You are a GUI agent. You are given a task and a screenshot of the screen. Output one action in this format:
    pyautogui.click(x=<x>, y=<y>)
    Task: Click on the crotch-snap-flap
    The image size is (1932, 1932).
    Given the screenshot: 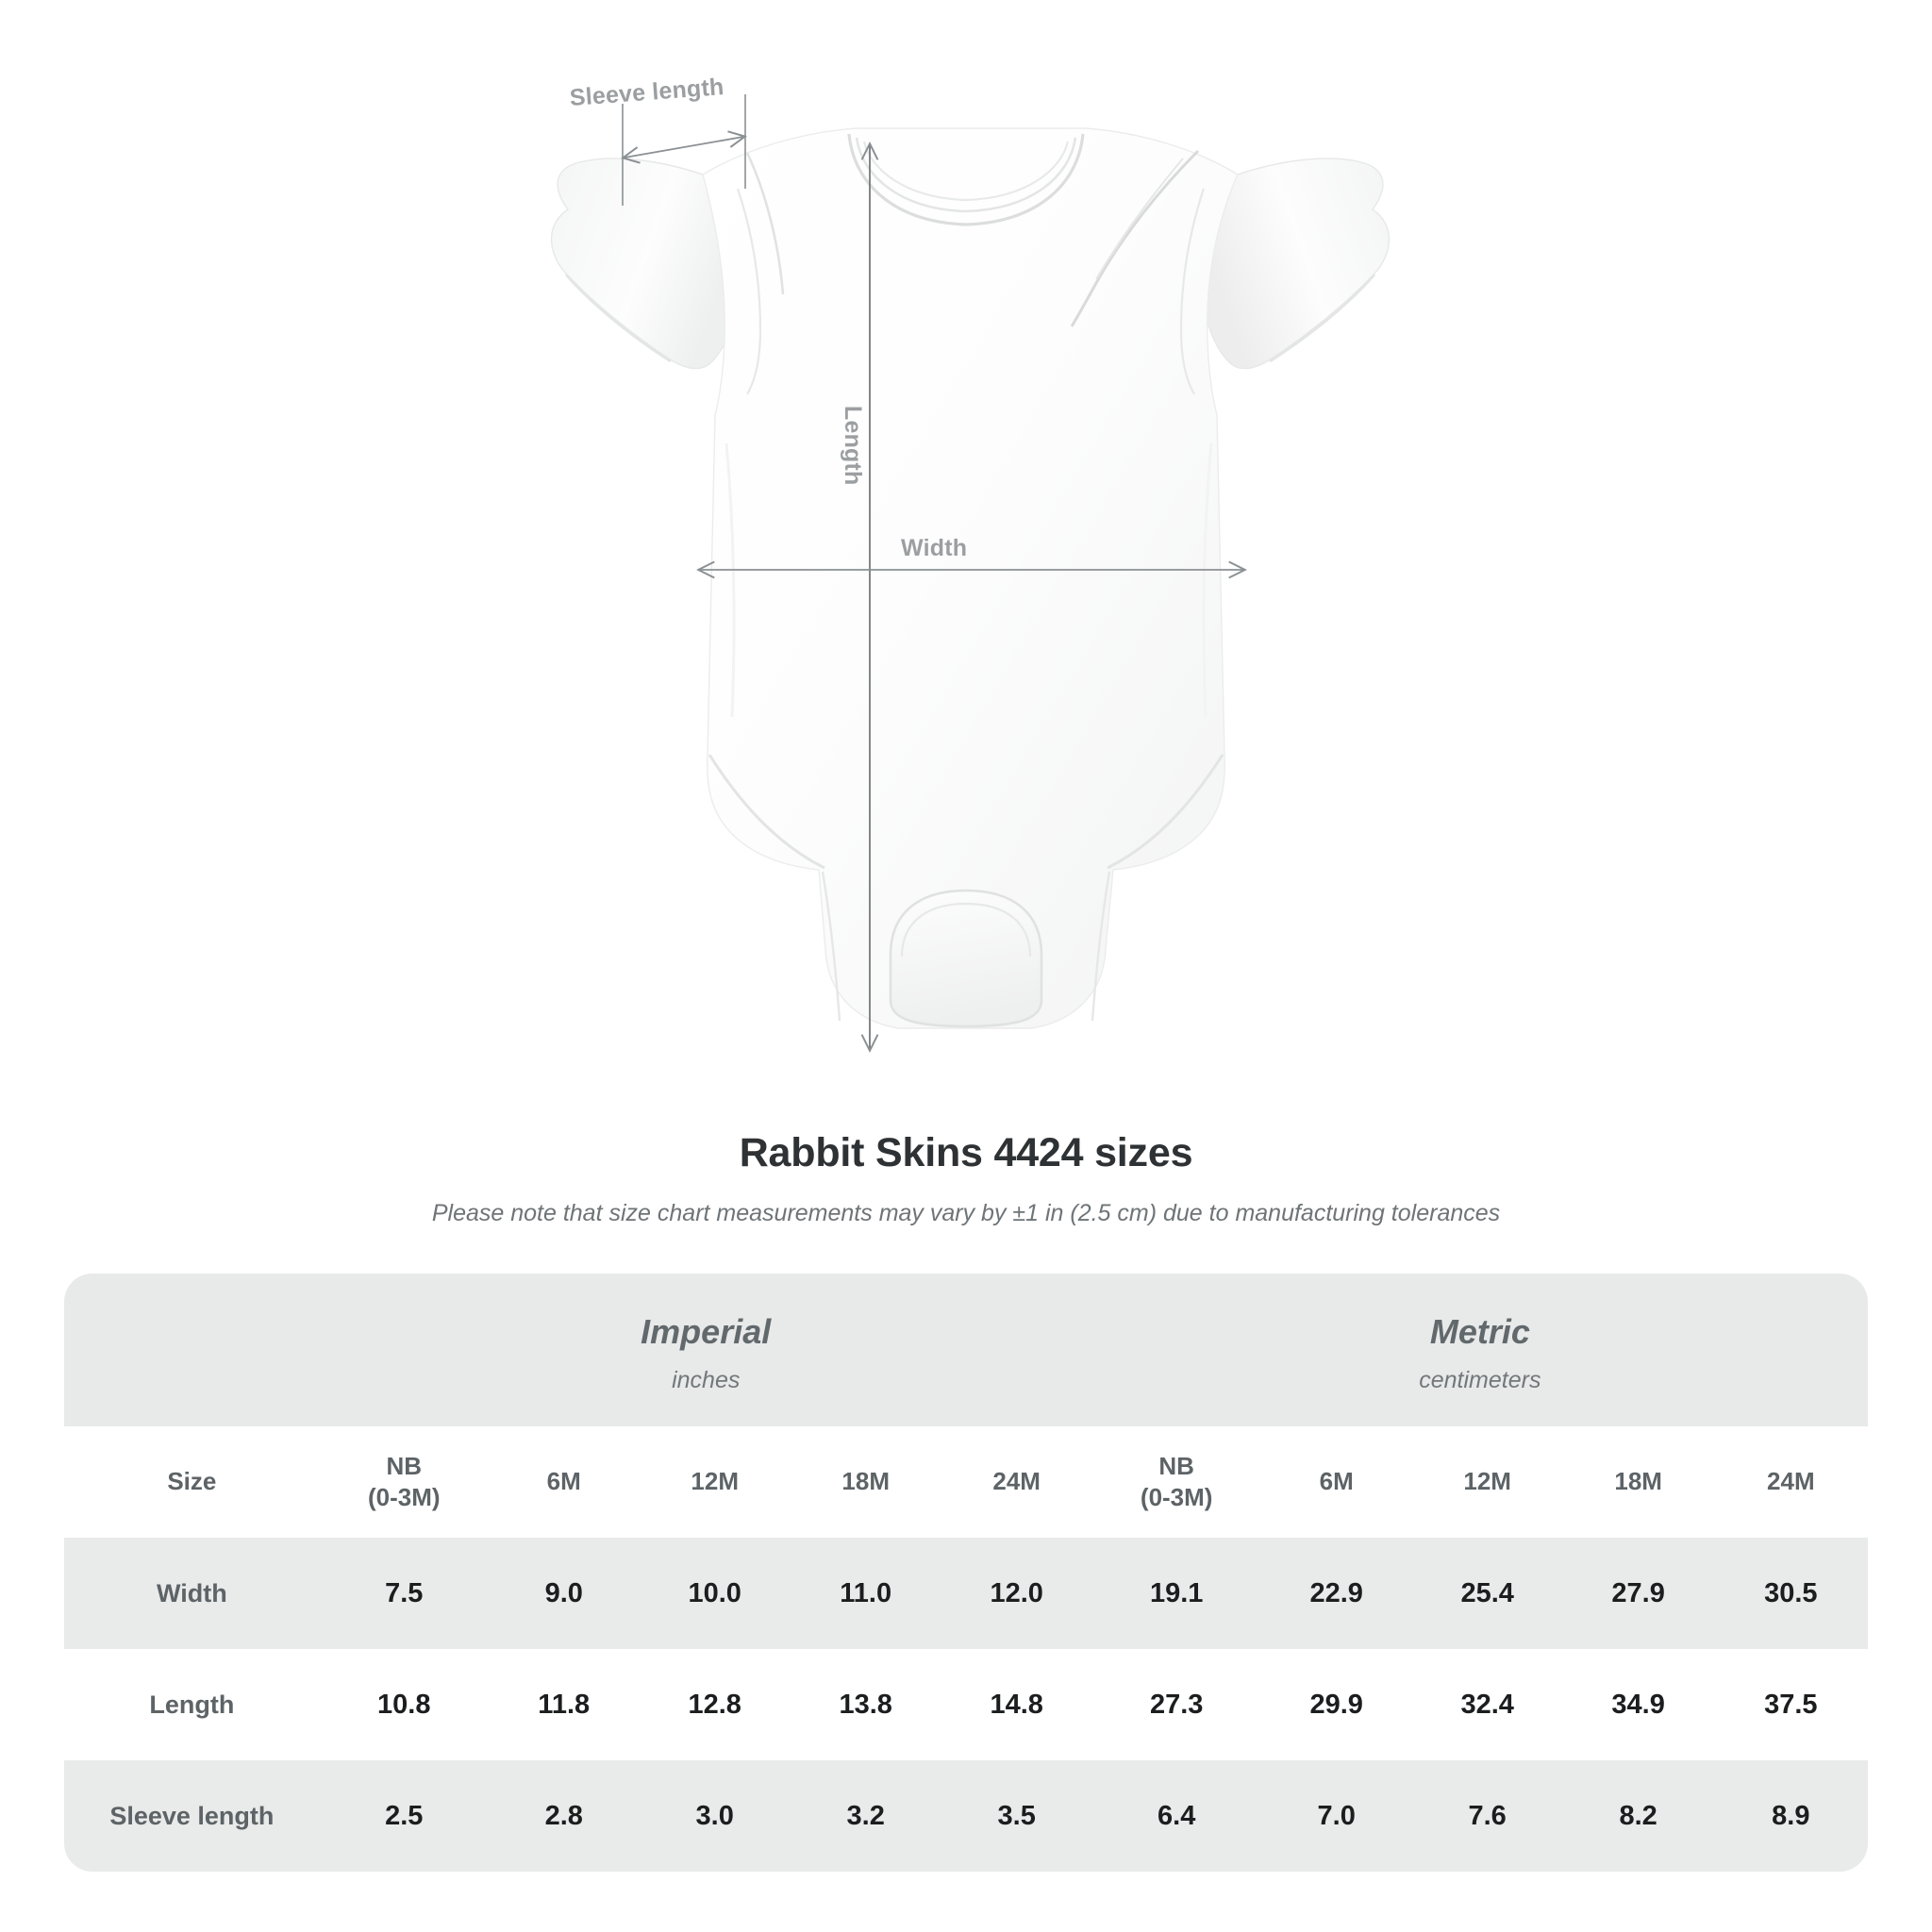 What is the action you would take?
    pyautogui.click(x=966, y=959)
    